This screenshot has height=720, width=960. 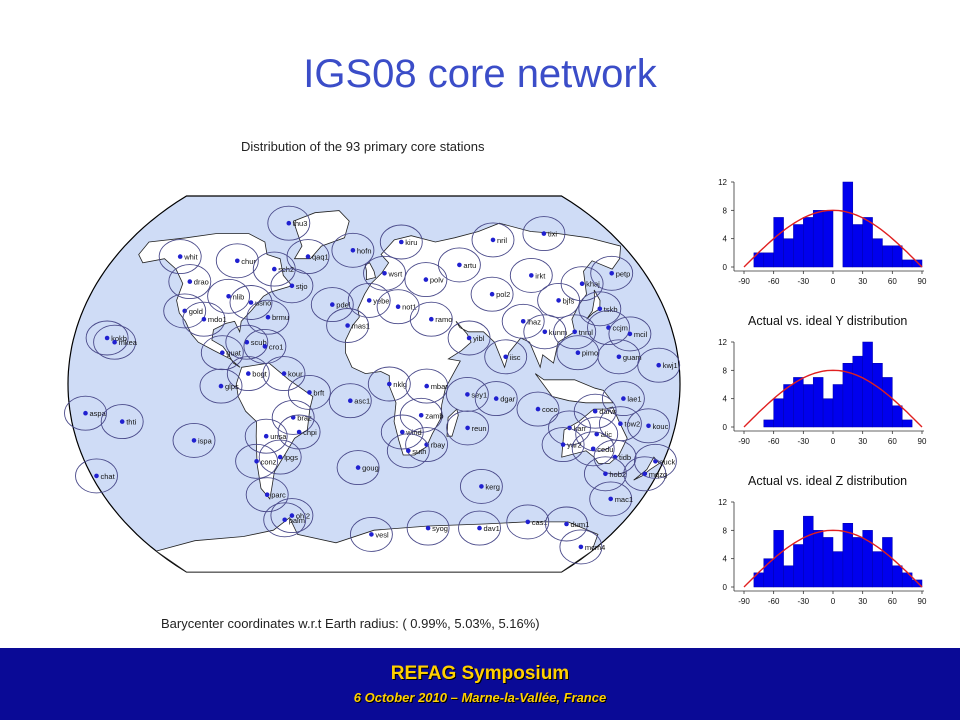 I want to click on station-kour: kour, so click(x=284, y=374).